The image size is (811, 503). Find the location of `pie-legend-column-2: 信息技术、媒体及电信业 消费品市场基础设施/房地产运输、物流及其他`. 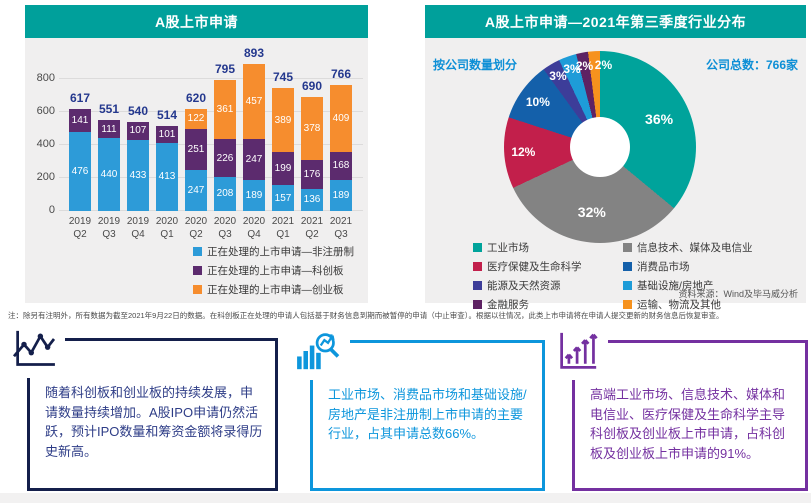

pie-legend-column-2: 信息技术、媒体及电信业 消费品市场基础设施/房地产运输、物流及其他 is located at coordinates (688, 274).